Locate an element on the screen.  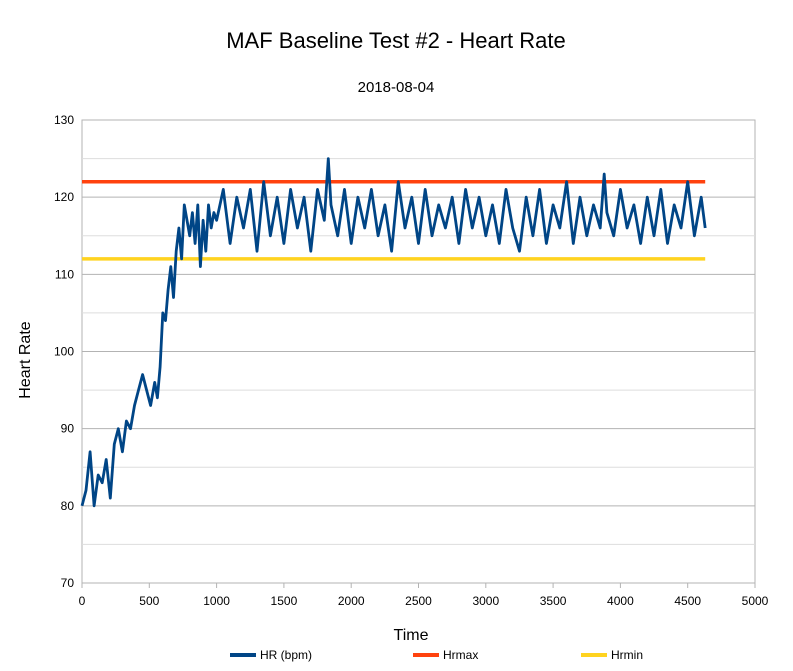
x-tick-label: 1500 is located at coordinates (284, 601).